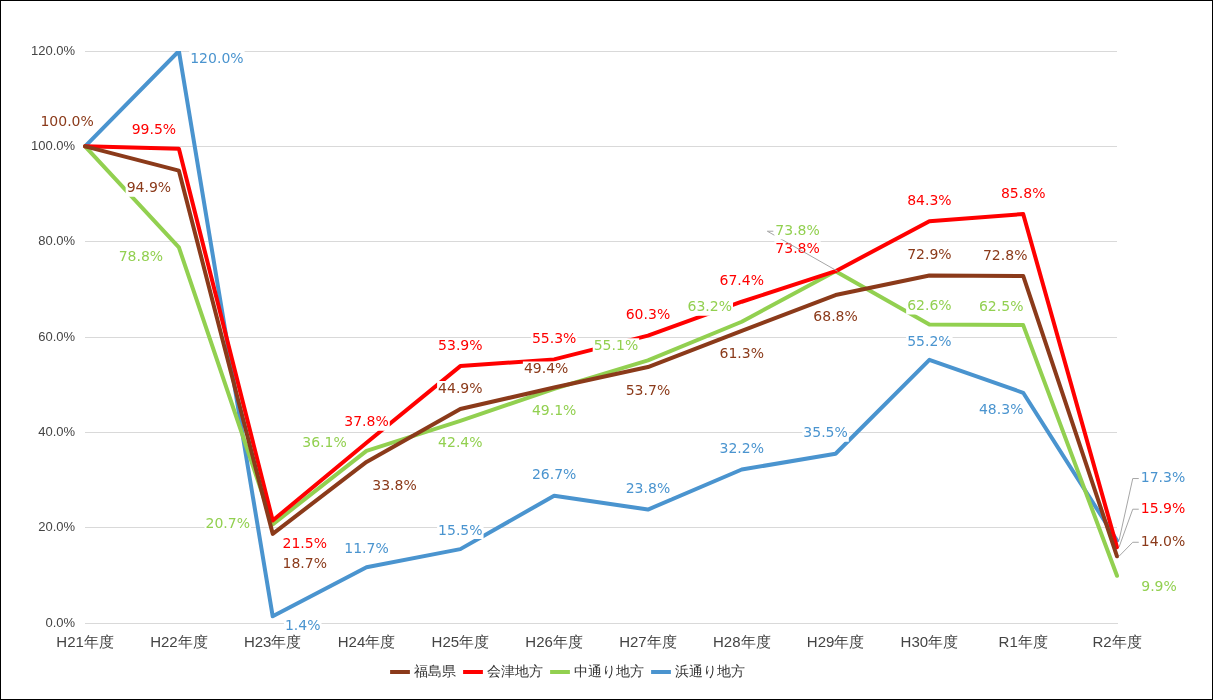  Describe the element at coordinates (179, 642) in the screenshot. I see `x-tick-label: H22年度` at that location.